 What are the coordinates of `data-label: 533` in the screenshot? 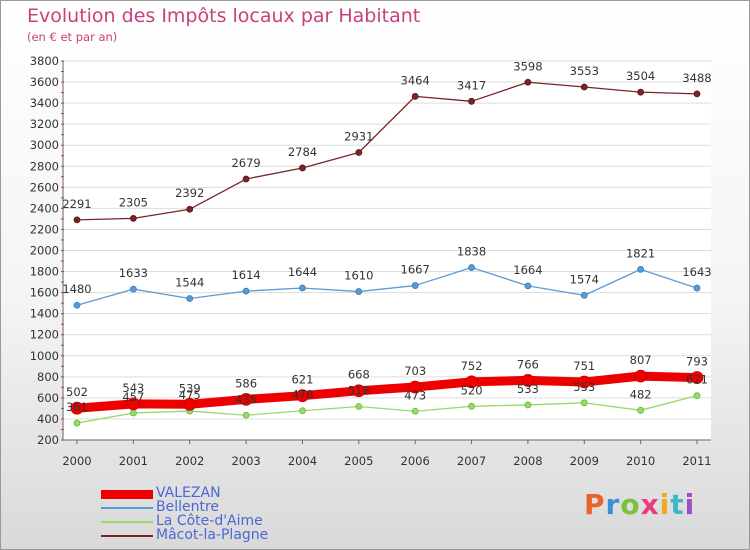 It's located at (528, 389).